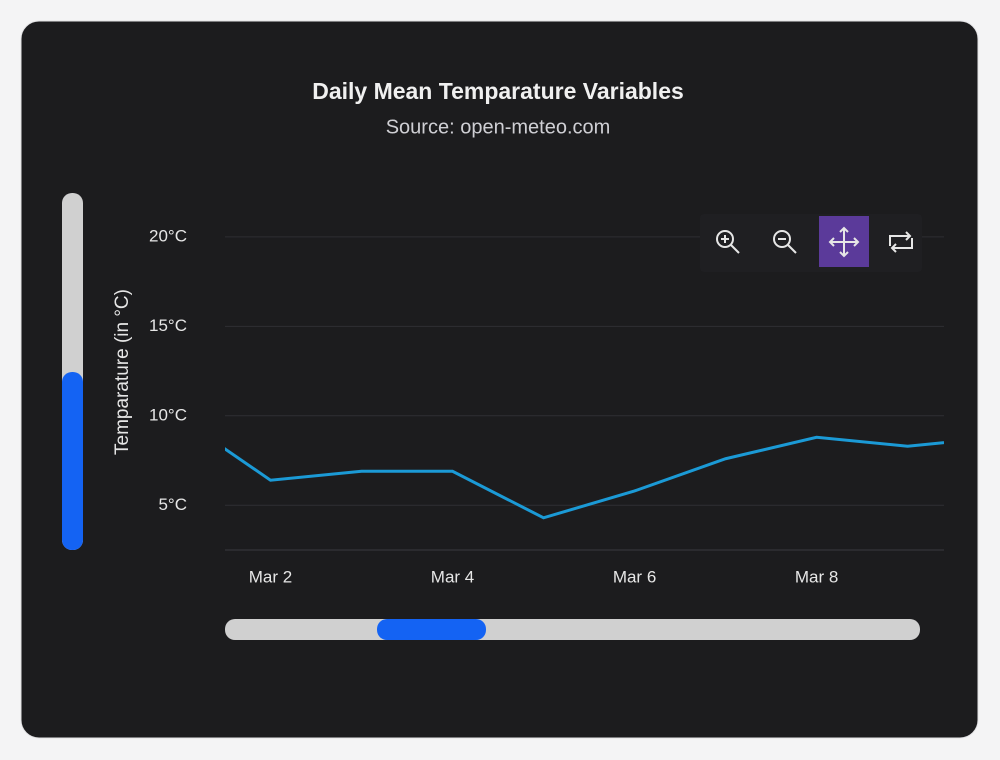 The image size is (1000, 760). Describe the element at coordinates (572, 629) in the screenshot. I see `scrollbar-track` at that location.